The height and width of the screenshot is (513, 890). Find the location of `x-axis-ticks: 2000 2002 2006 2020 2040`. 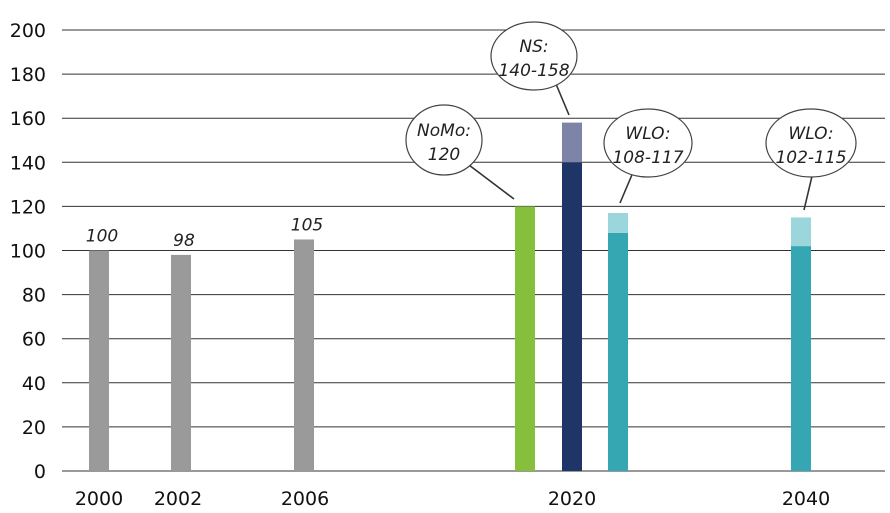

x-axis-ticks: 2000 2002 2006 2020 2040 is located at coordinates (452, 499).